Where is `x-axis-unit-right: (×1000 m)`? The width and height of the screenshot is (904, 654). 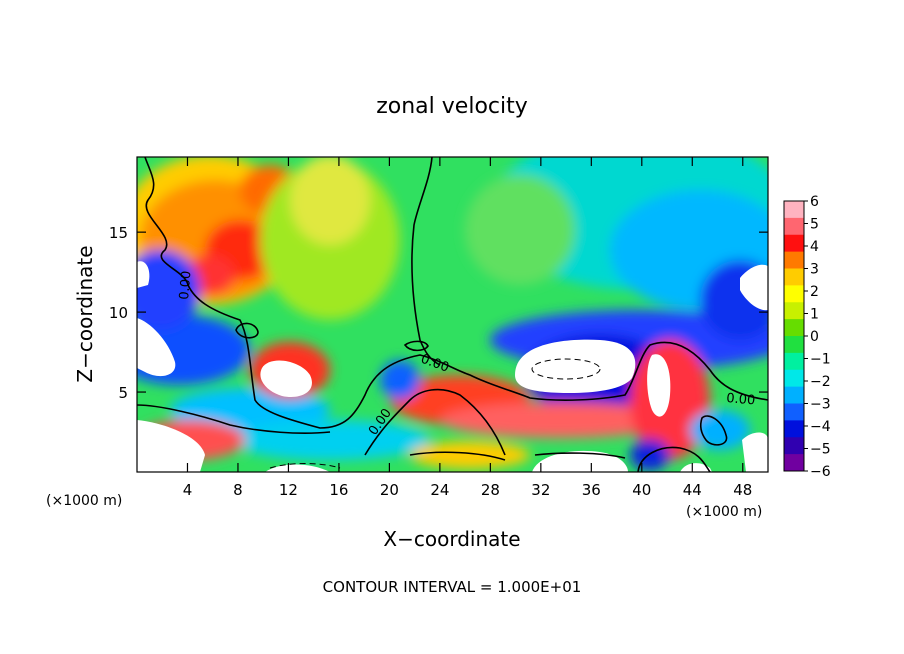
x-axis-unit-right: (×1000 m) is located at coordinates (724, 512).